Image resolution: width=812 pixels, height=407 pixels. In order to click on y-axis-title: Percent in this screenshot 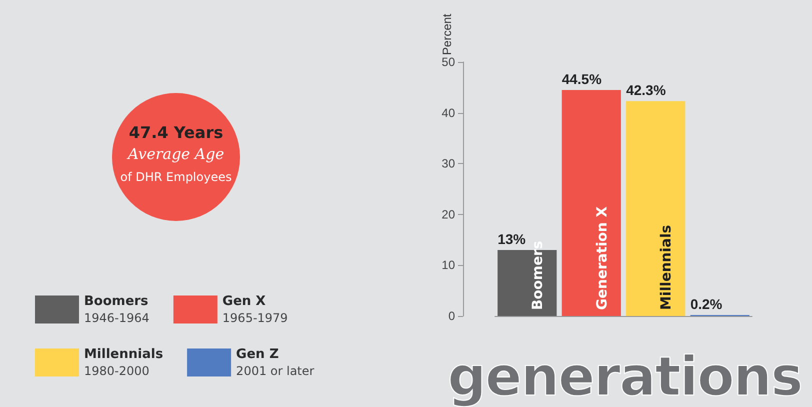, I will do `click(447, 34)`.